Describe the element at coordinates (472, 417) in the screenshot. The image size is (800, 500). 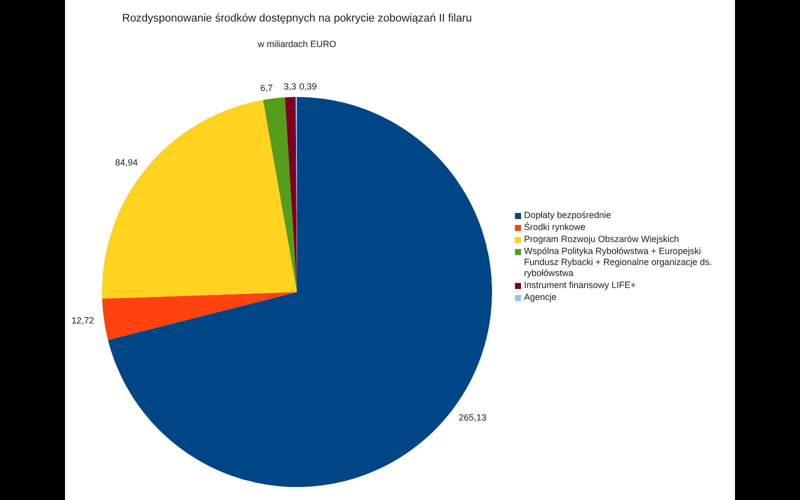
I see `data-label: 265,13` at that location.